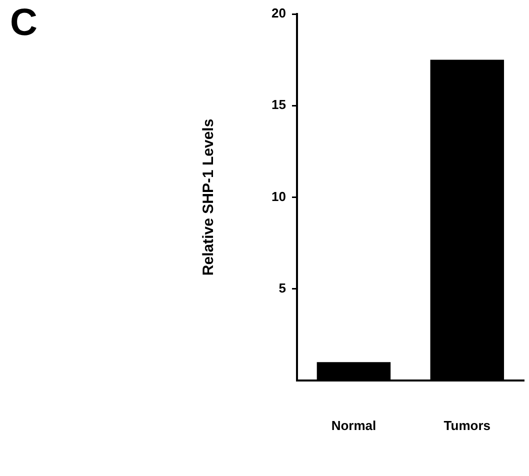 Image resolution: width=529 pixels, height=476 pixels. What do you see at coordinates (353, 425) in the screenshot?
I see `x-tick-label: Normal` at bounding box center [353, 425].